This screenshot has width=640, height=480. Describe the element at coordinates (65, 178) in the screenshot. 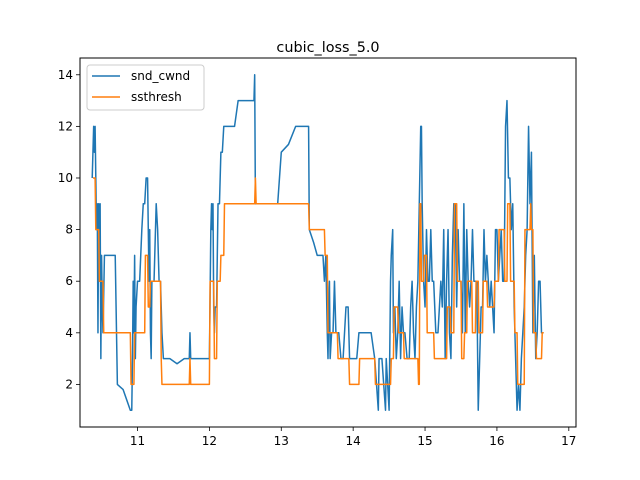

I see `y-tick-label: 10` at that location.